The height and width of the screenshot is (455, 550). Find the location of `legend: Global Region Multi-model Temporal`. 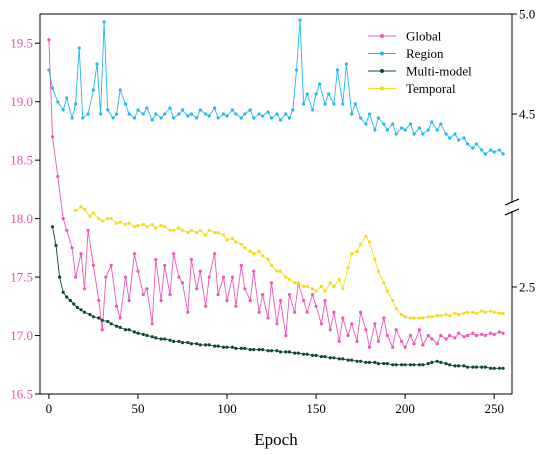

legend: Global Region Multi-model Temporal is located at coordinates (420, 62).